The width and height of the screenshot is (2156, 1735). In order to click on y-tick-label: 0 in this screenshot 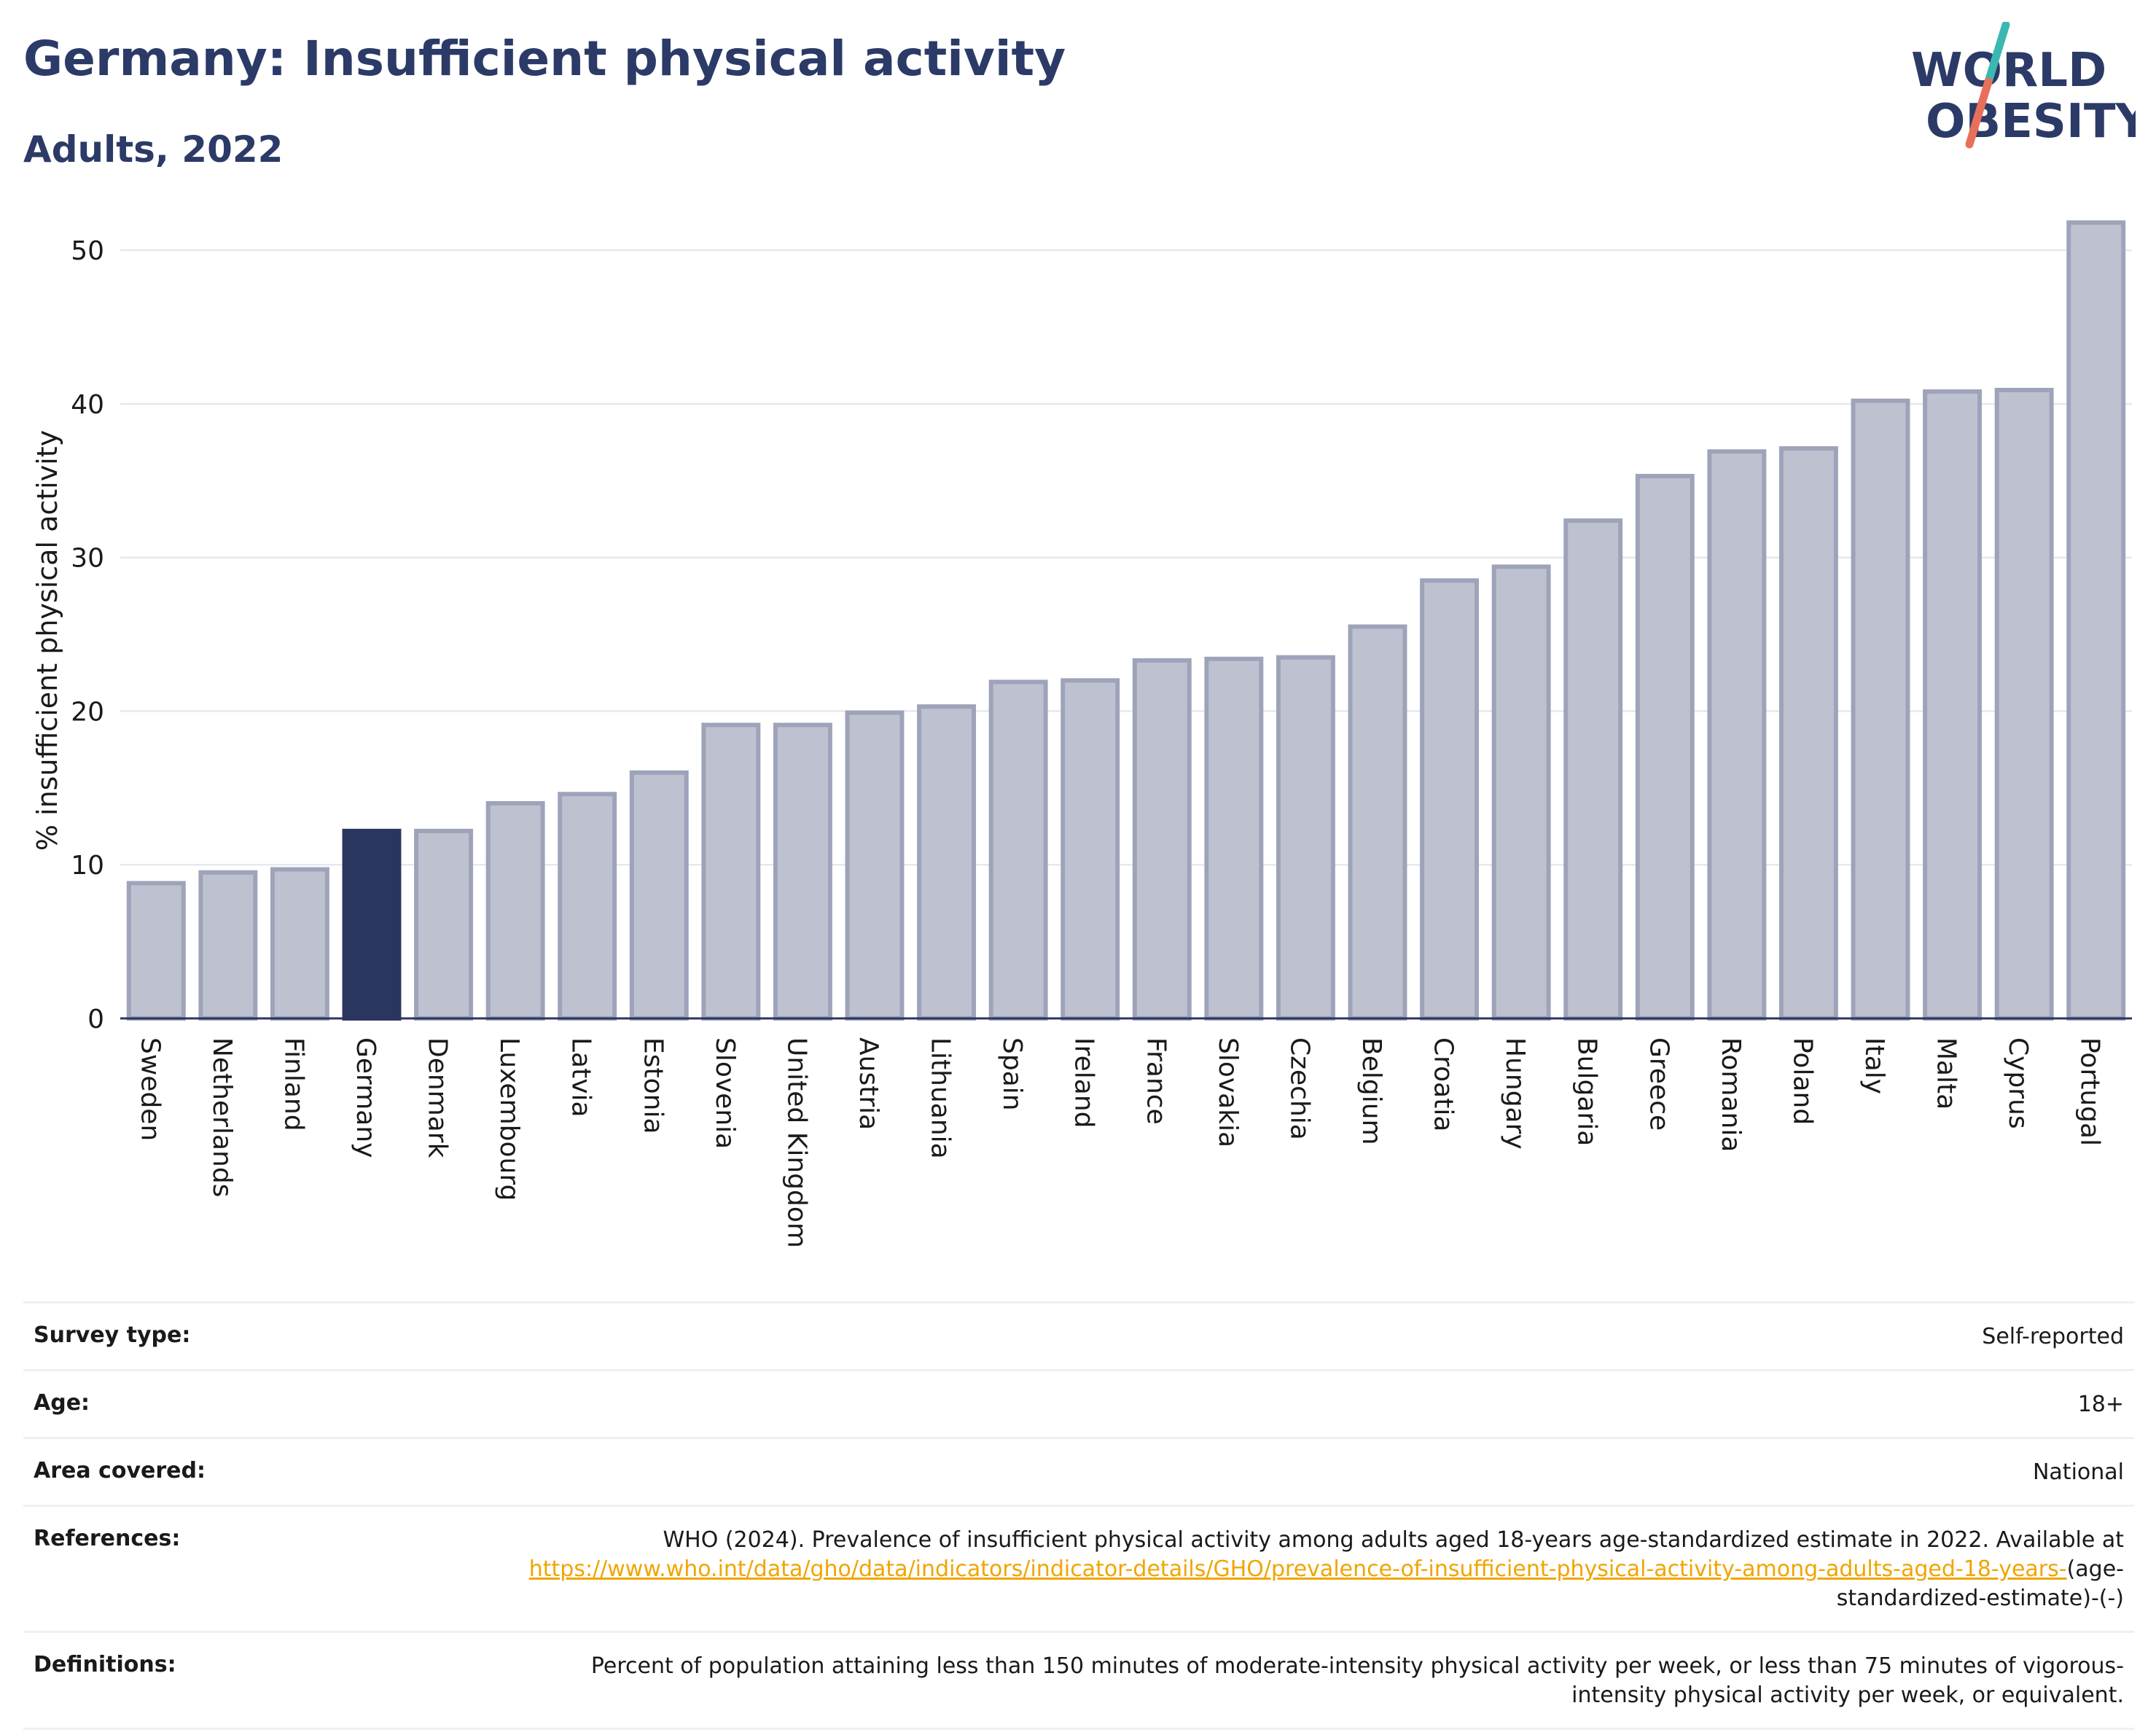, I will do `click(96, 1019)`.